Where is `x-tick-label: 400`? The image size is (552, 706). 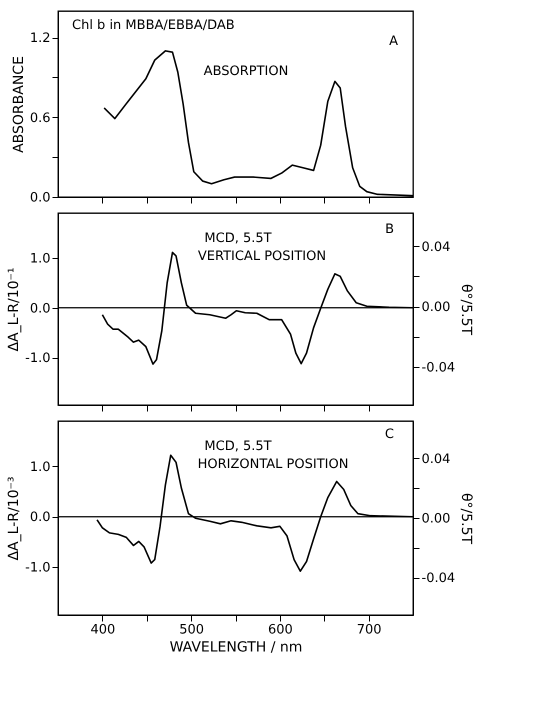
x-tick-label: 400 is located at coordinates (103, 630).